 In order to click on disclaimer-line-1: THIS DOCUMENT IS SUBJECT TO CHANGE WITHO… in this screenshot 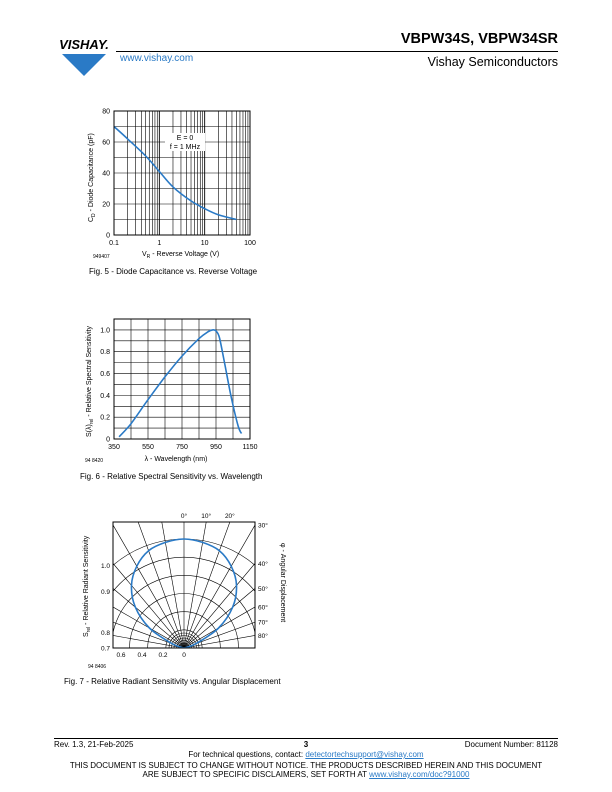, I will do `click(306, 765)`.